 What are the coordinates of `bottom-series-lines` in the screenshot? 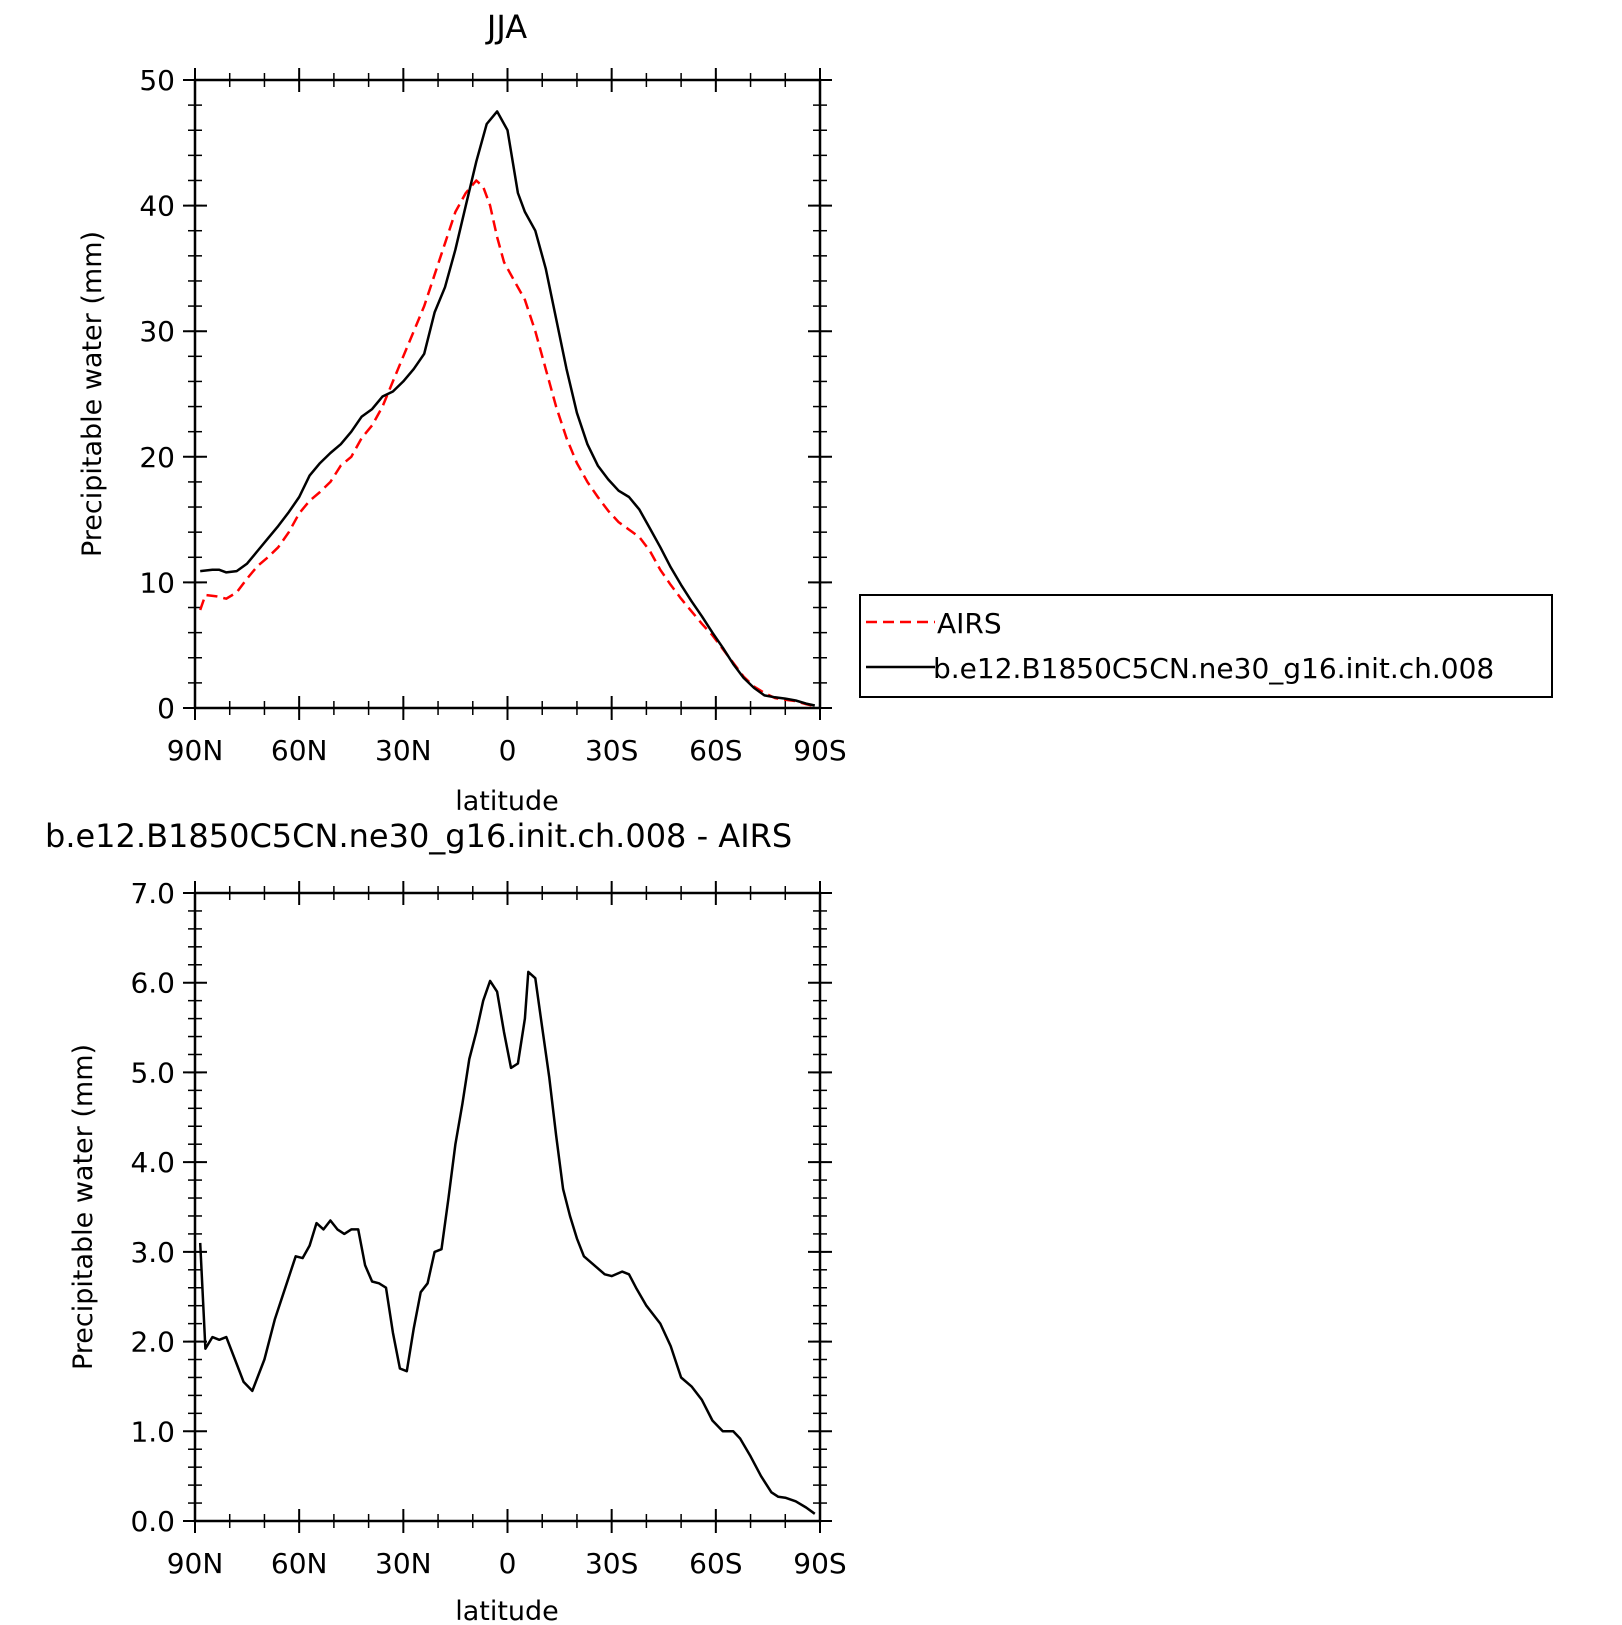 It's located at (507, 1242).